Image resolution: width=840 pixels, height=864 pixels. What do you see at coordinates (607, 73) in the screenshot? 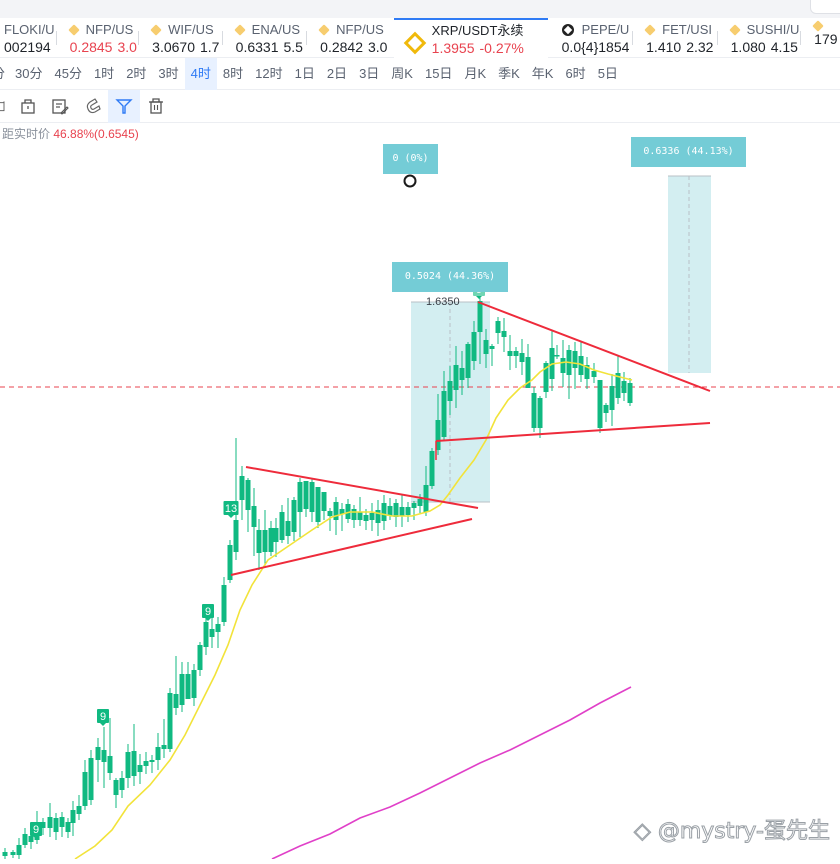
I see `interval-18: 5日` at bounding box center [607, 73].